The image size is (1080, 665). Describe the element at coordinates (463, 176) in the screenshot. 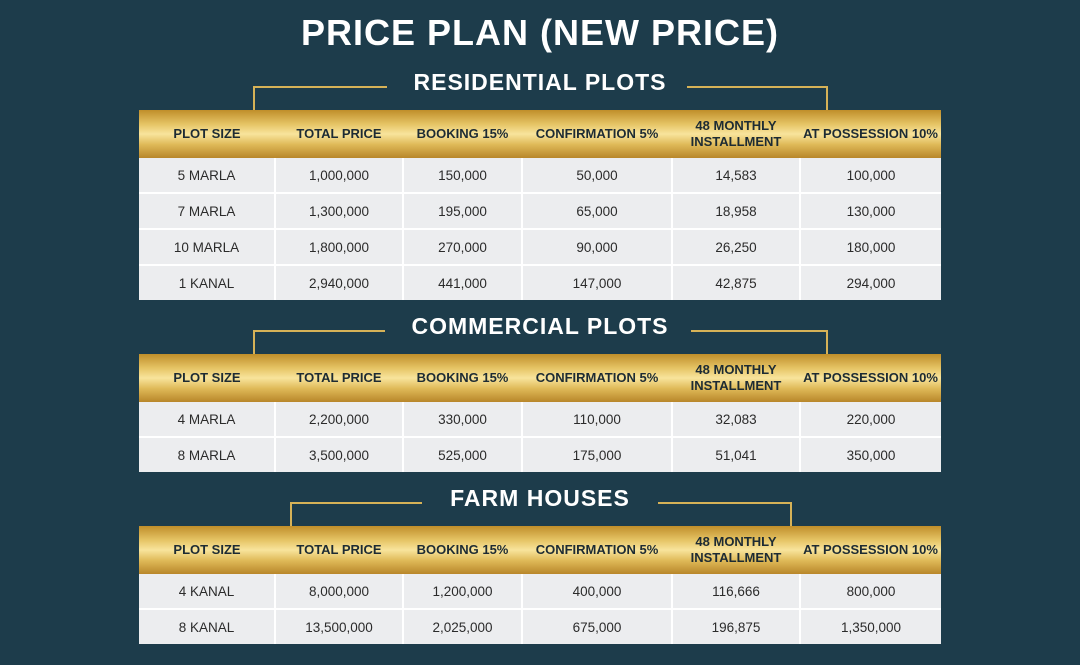

I see `cell-booking: 150,000` at that location.